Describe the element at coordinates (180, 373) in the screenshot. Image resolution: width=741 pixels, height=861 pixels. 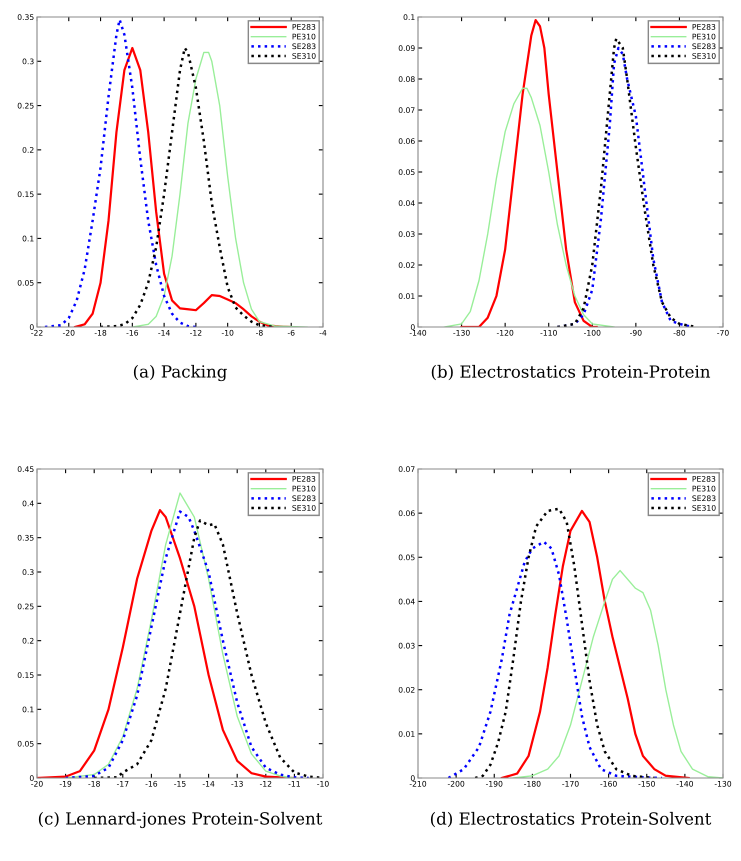
I see `text: (a) Packing` at that location.